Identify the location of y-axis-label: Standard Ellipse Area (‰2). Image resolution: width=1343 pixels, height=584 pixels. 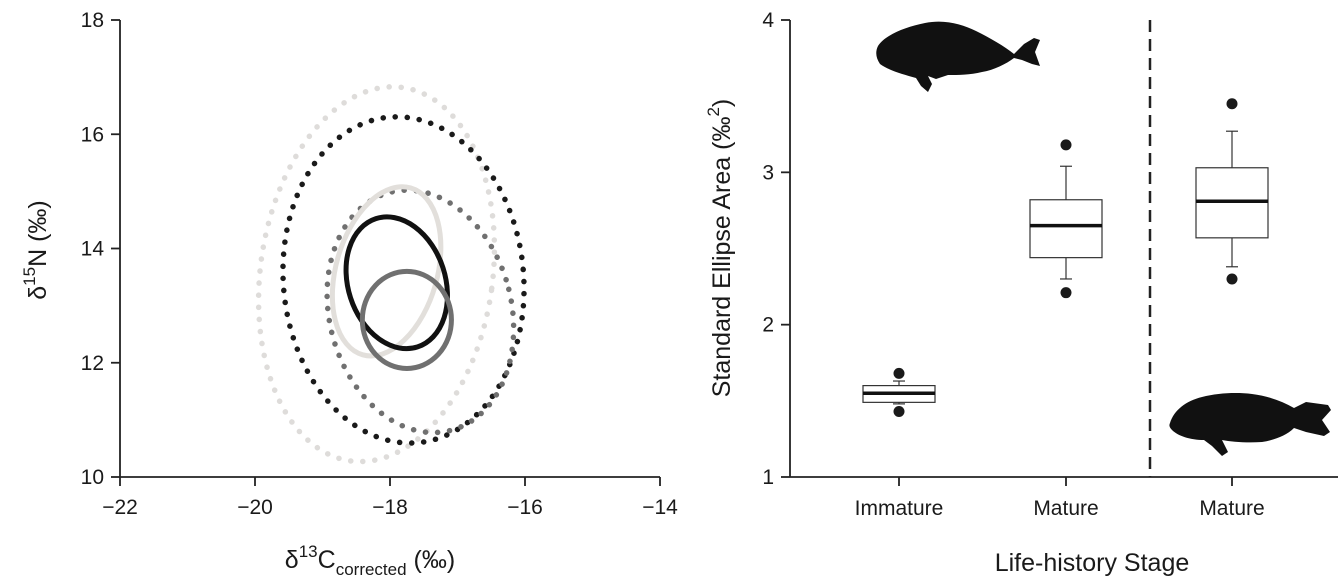
(720, 248).